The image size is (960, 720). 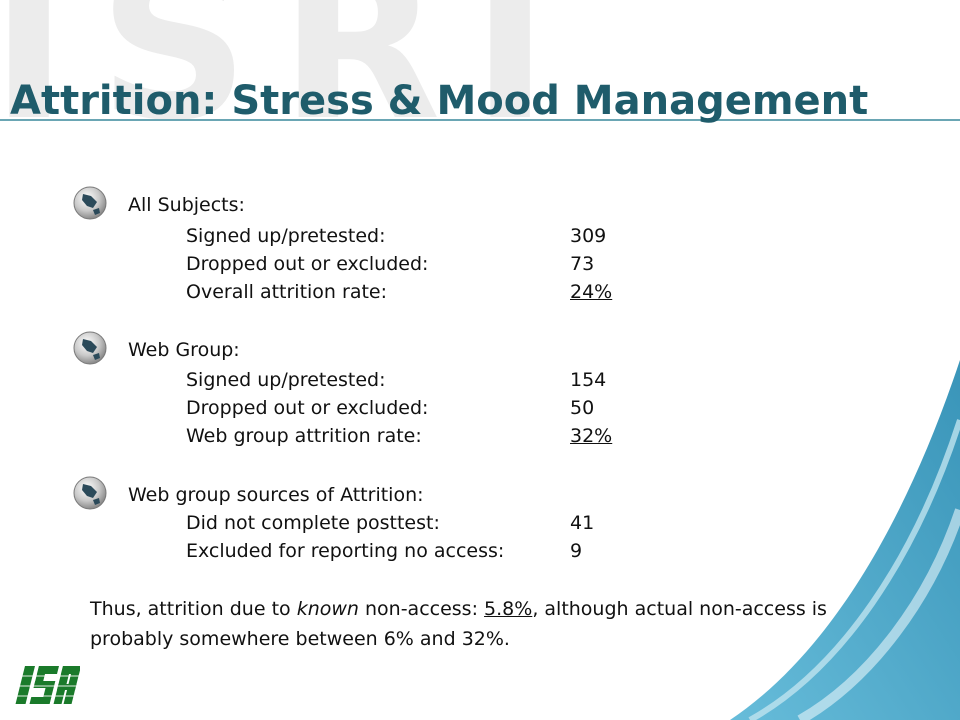 What do you see at coordinates (327, 609) in the screenshot?
I see `summary-emphasis: known` at bounding box center [327, 609].